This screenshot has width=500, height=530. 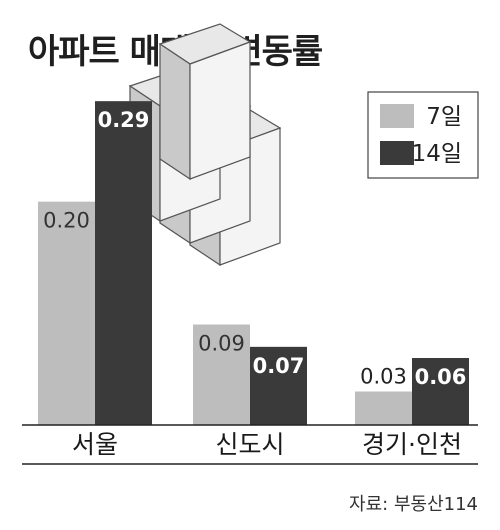 What do you see at coordinates (279, 366) in the screenshot?
I see `value-label-1-1: 0.07` at bounding box center [279, 366].